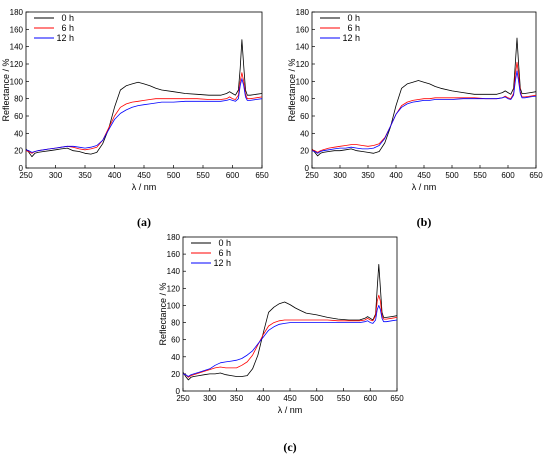 This screenshot has width=550, height=457. I want to click on panel-label: (b), so click(424, 222).